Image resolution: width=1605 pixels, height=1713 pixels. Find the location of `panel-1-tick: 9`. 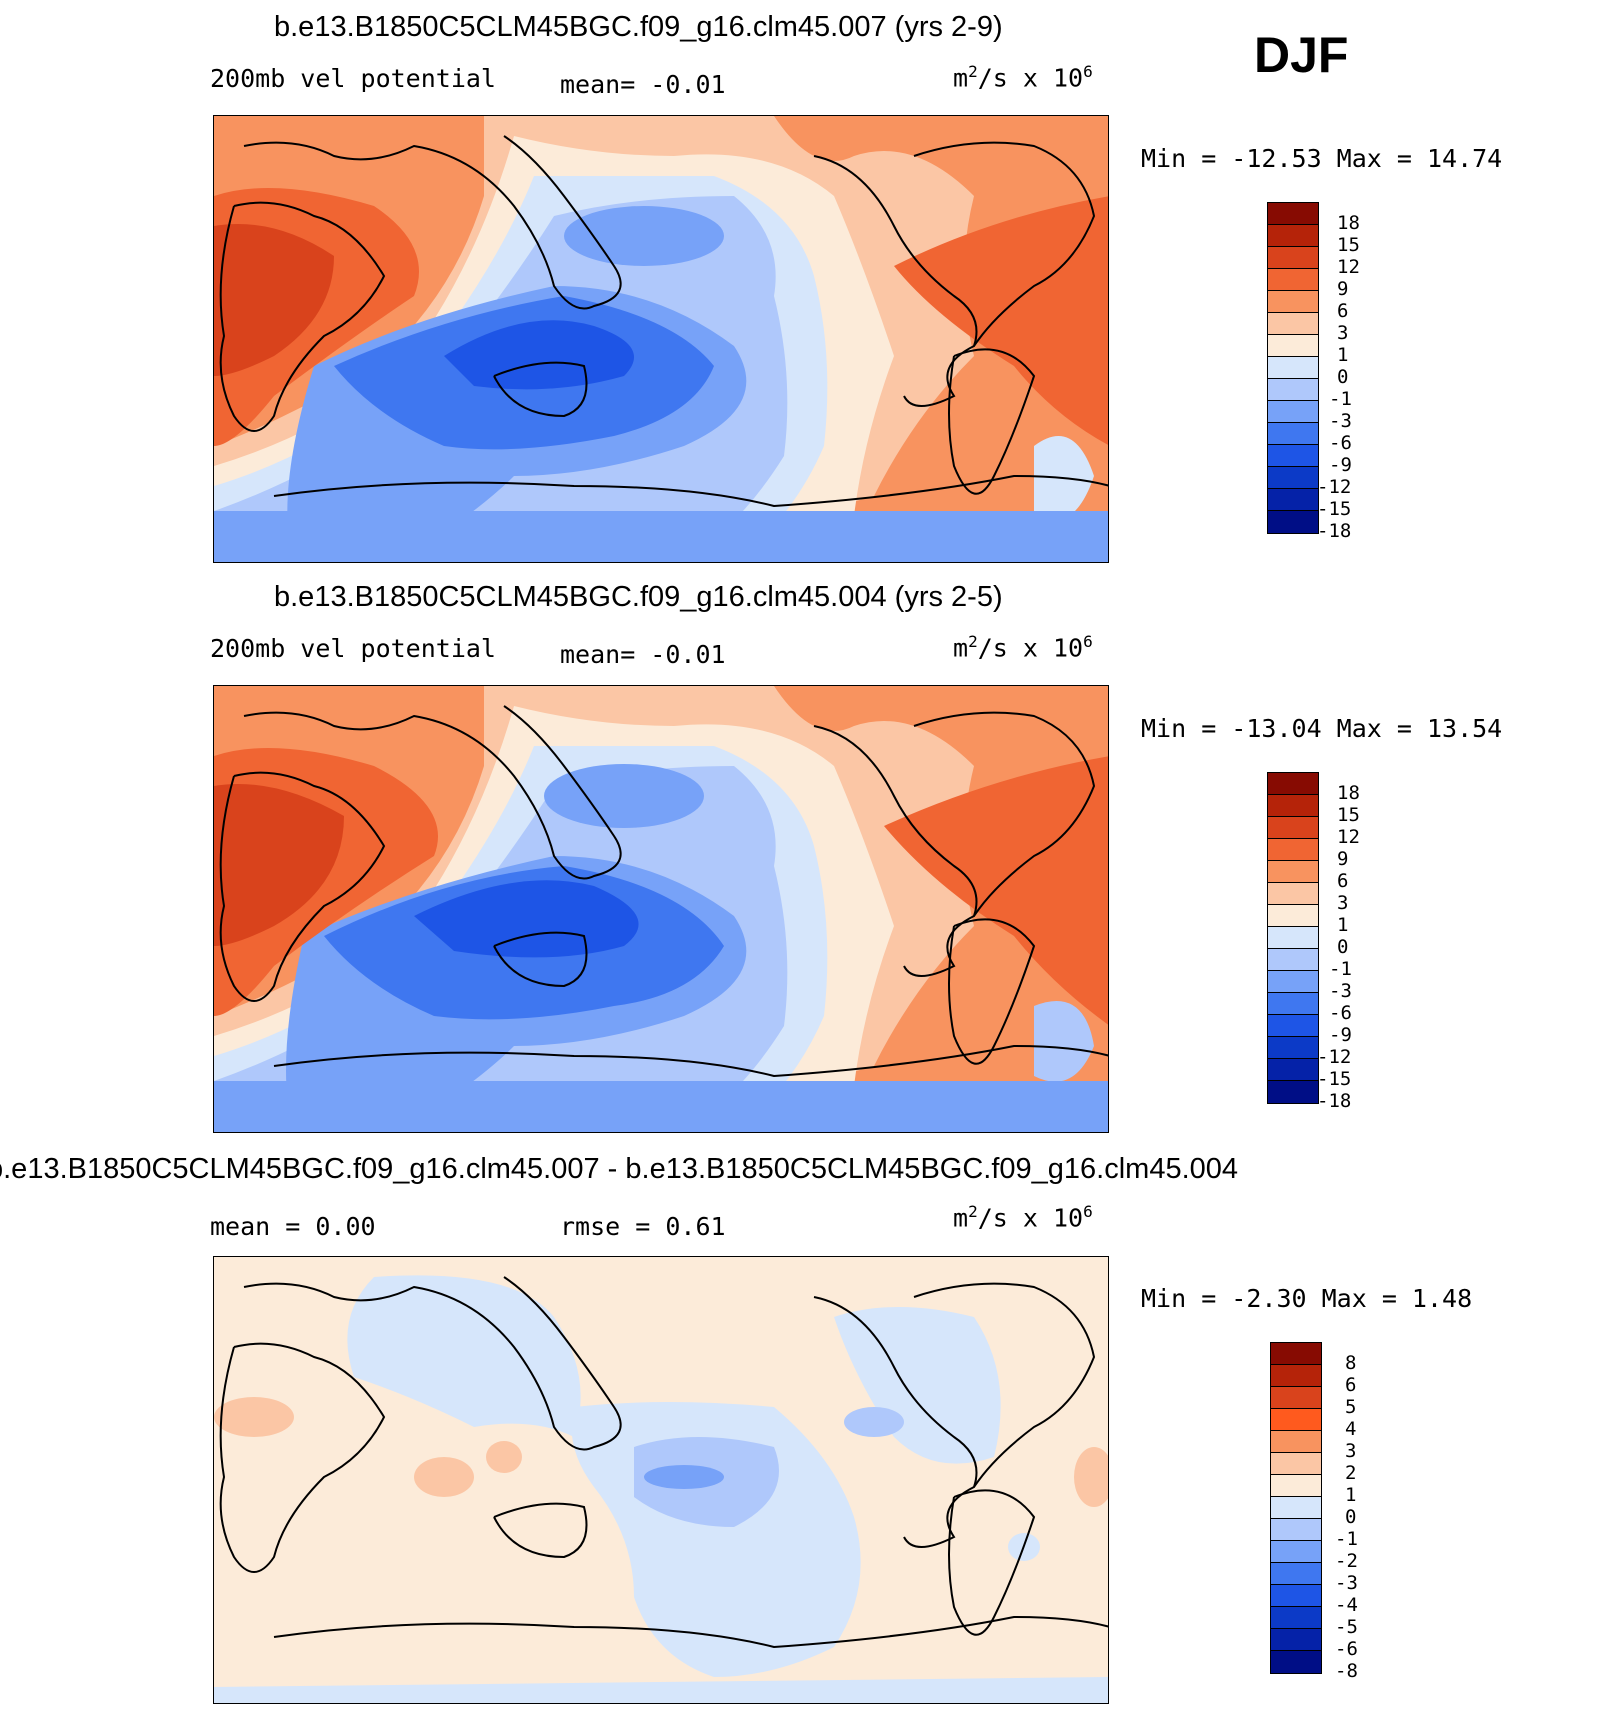

panel-1-tick: 9 is located at coordinates (1343, 289).